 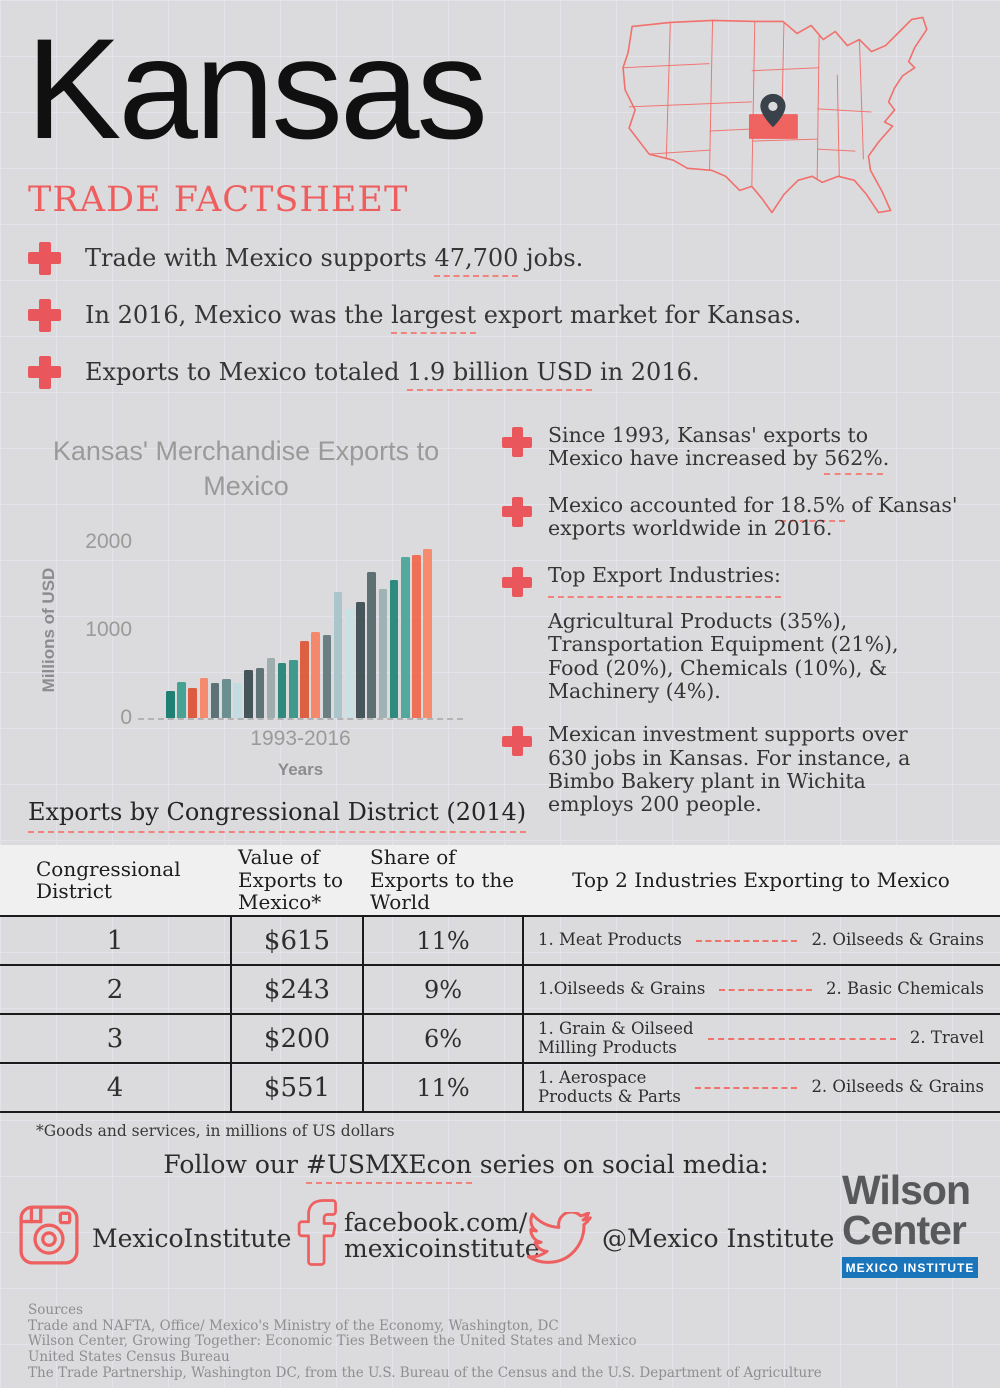 What do you see at coordinates (761, 879) in the screenshot?
I see `header-top-industries: Top 2 Industries Exporting to Mexico` at bounding box center [761, 879].